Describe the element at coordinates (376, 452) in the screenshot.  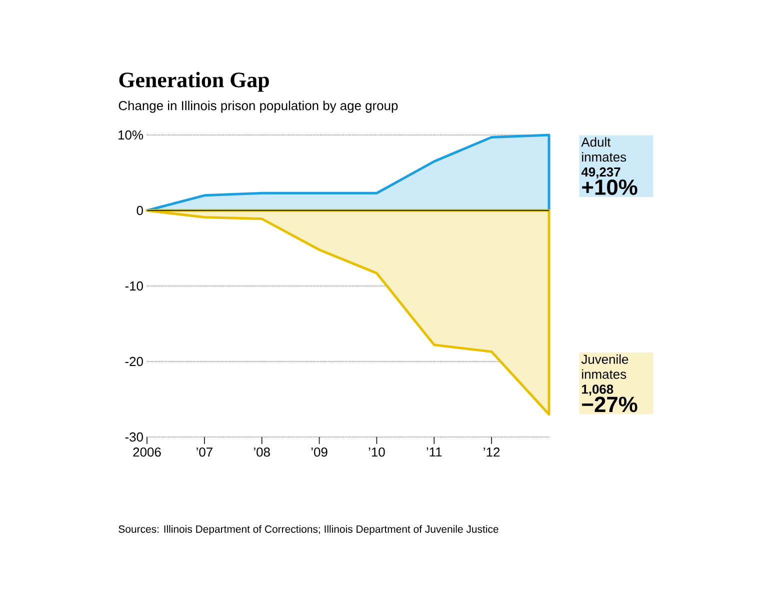
I see `x-tick-label: ’10` at that location.